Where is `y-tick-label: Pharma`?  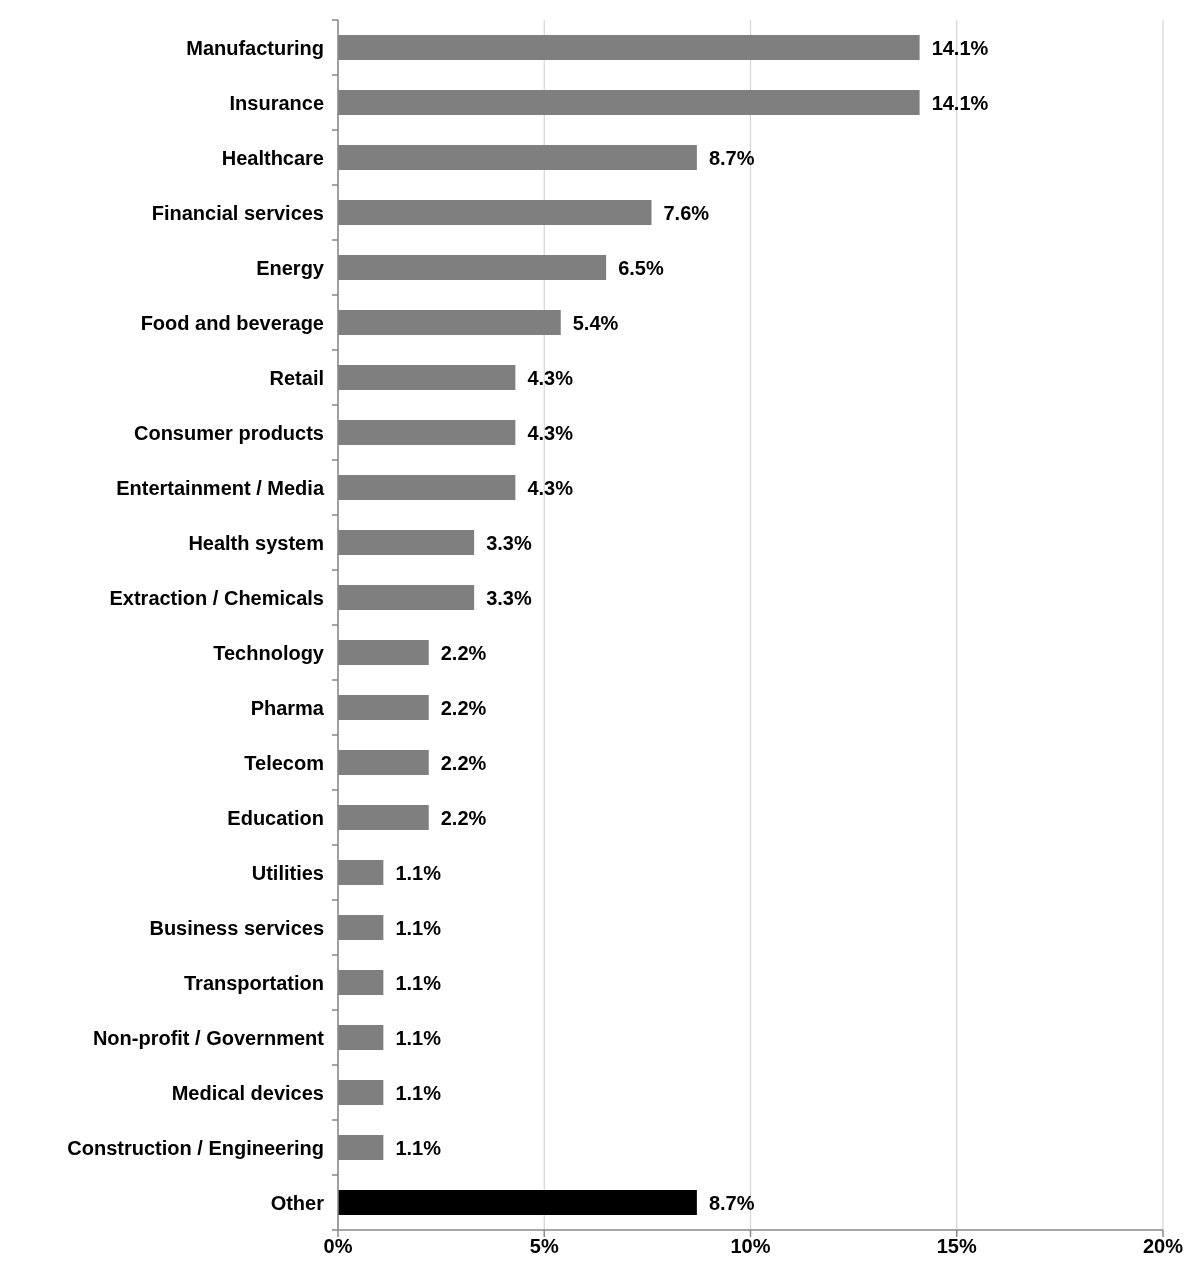 y-tick-label: Pharma is located at coordinates (287, 707).